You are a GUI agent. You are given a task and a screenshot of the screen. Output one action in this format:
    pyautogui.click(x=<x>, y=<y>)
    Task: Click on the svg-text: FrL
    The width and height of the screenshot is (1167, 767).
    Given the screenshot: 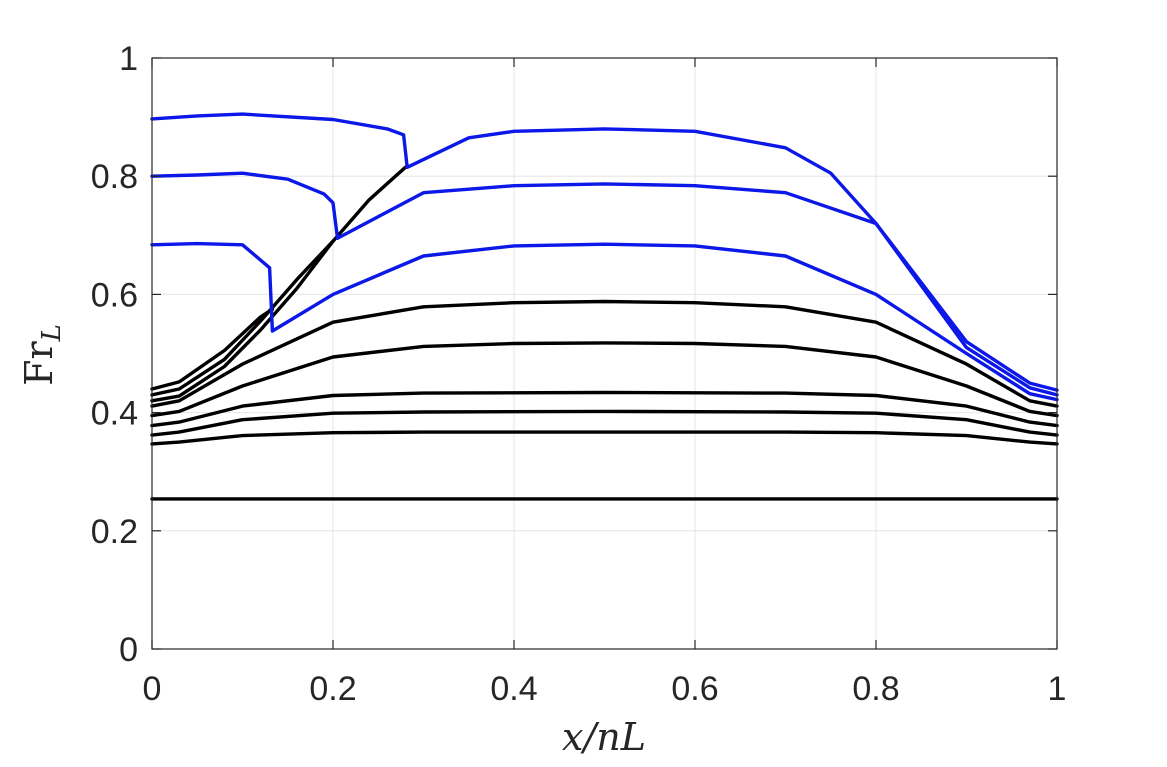 What is the action you would take?
    pyautogui.click(x=42, y=355)
    